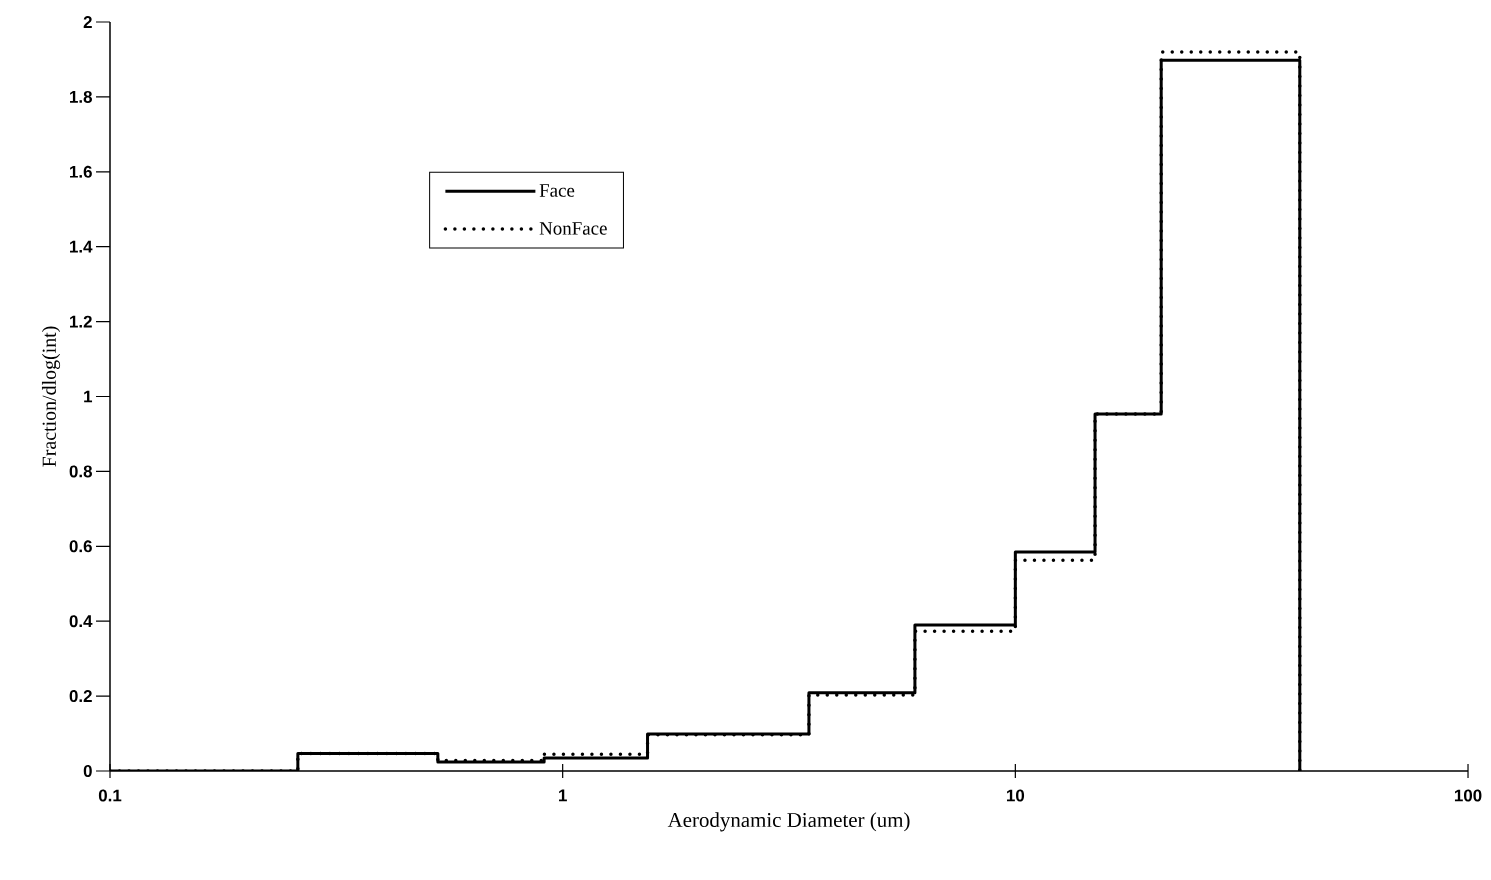 This screenshot has height=880, width=1491. Describe the element at coordinates (1015, 795) in the screenshot. I see `x-tick-label: 10` at that location.